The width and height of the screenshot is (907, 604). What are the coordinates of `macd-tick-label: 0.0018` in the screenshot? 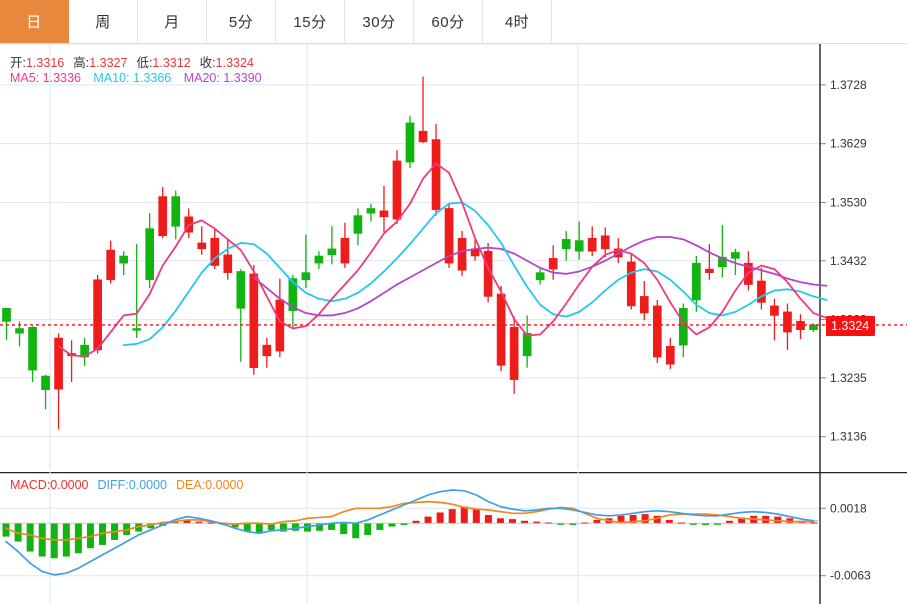 It's located at (848, 508).